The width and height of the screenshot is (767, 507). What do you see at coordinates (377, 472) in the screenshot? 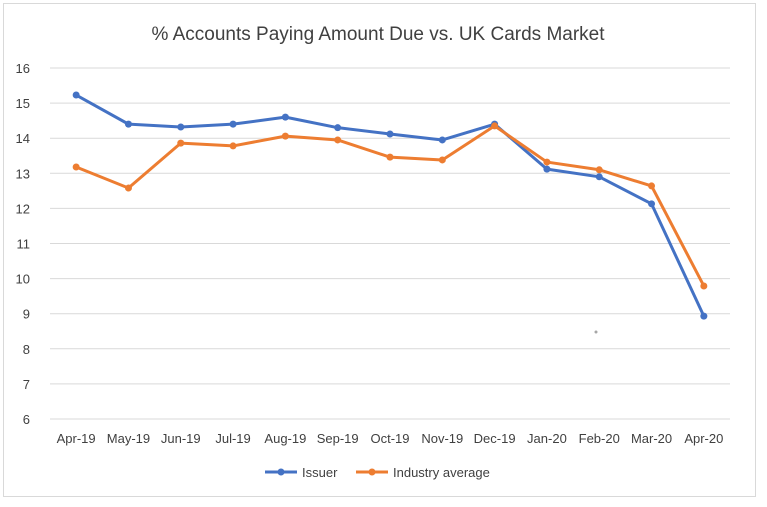
I see `legend: Issuer Industry average` at bounding box center [377, 472].